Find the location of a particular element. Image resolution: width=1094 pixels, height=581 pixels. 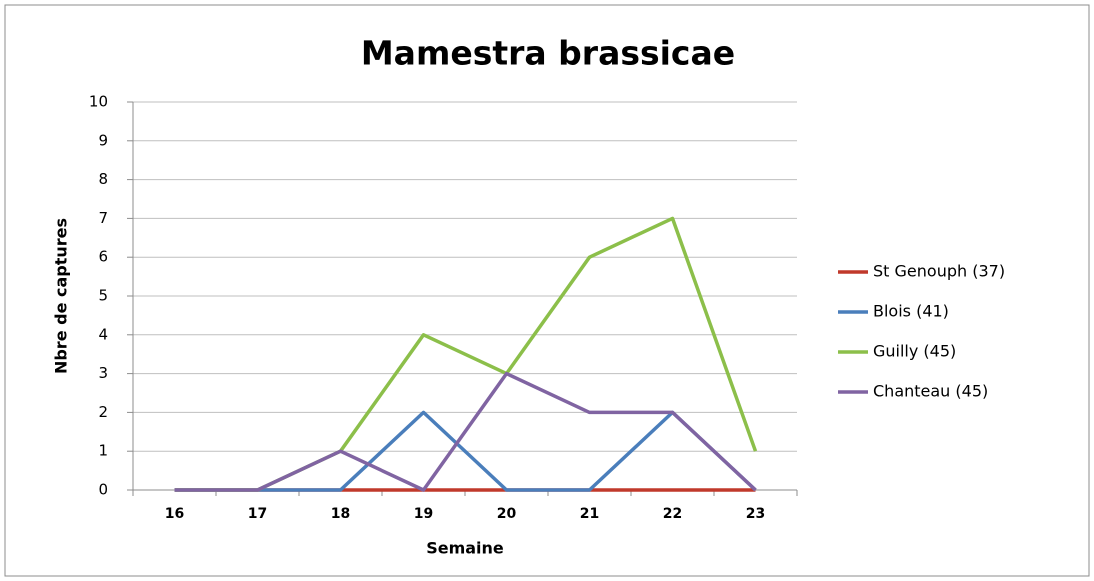

x-tick-label: 21 is located at coordinates (589, 514).